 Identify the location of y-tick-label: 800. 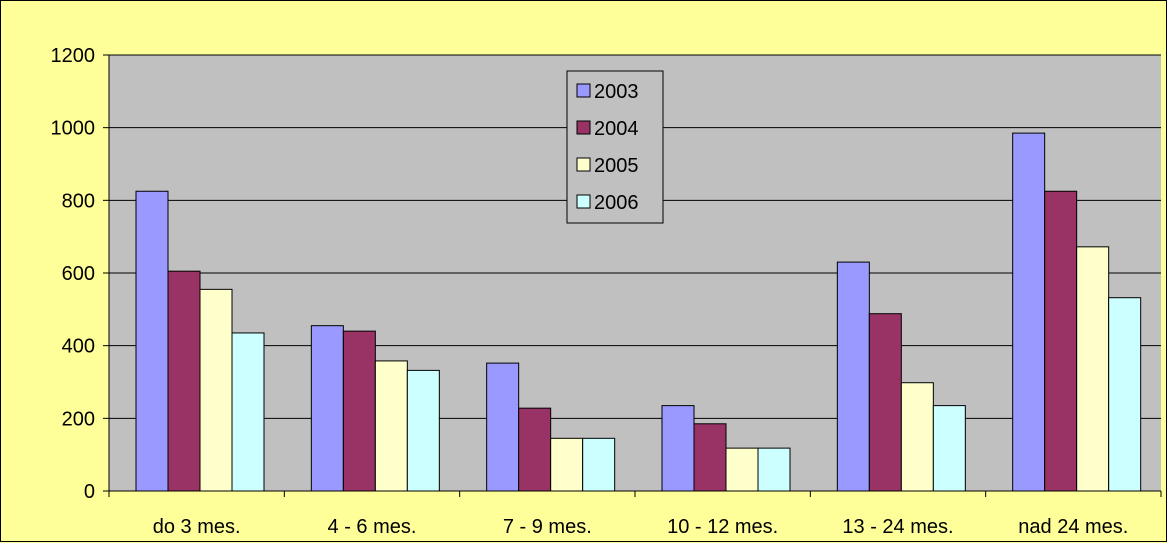
(78, 201).